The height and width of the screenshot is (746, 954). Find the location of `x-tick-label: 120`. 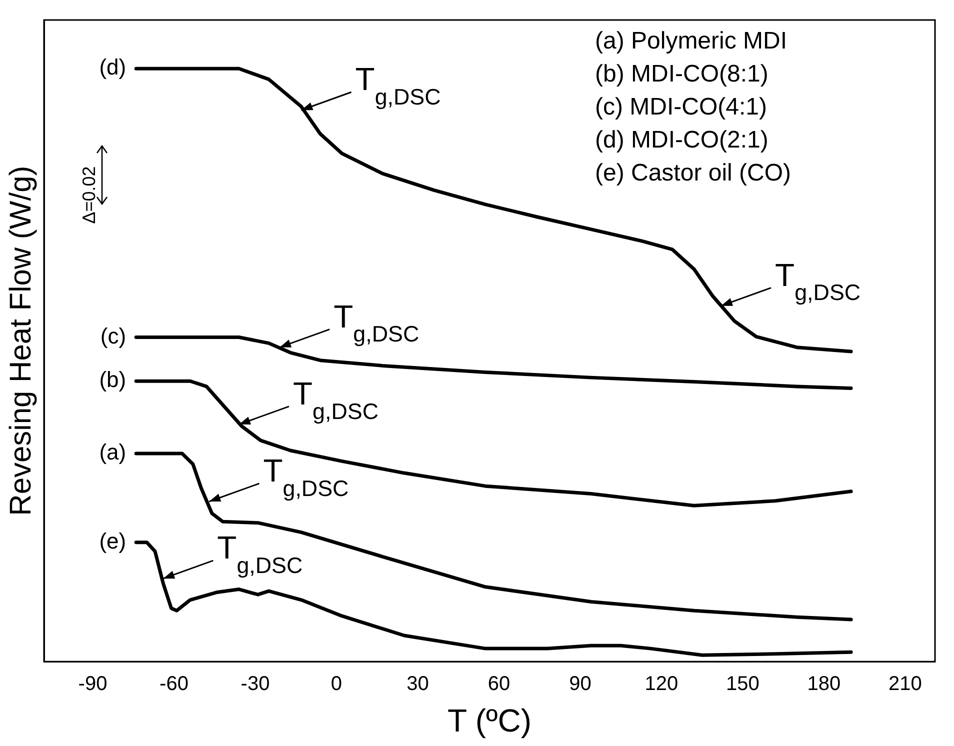

x-tick-label: 120 is located at coordinates (661, 684).